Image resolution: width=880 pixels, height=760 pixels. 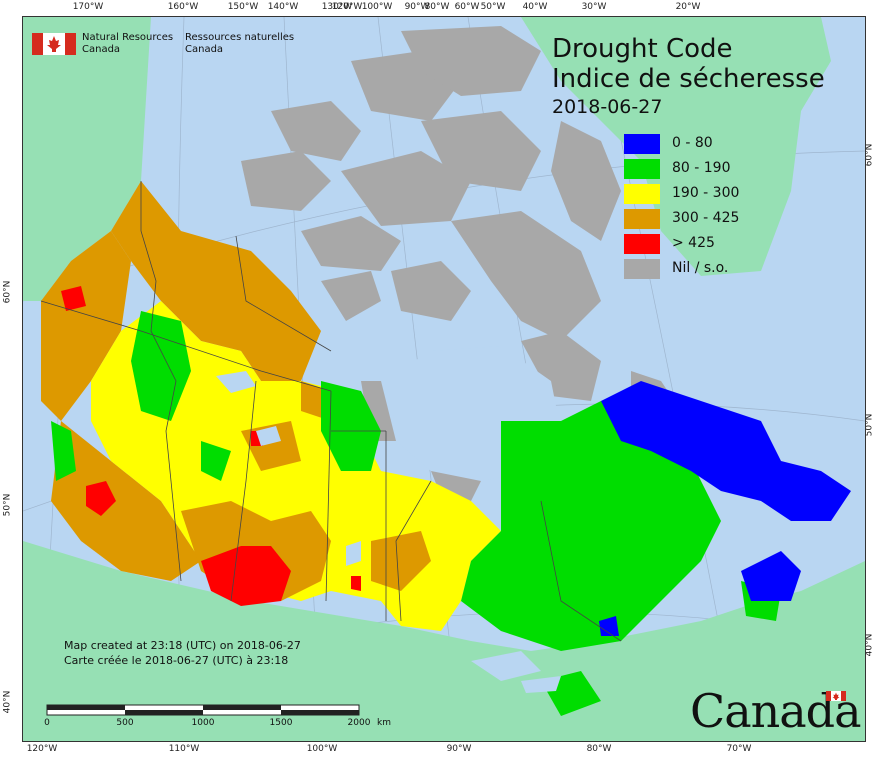 What do you see at coordinates (88, 7) in the screenshot?
I see `tick-top-label: 170°W` at bounding box center [88, 7].